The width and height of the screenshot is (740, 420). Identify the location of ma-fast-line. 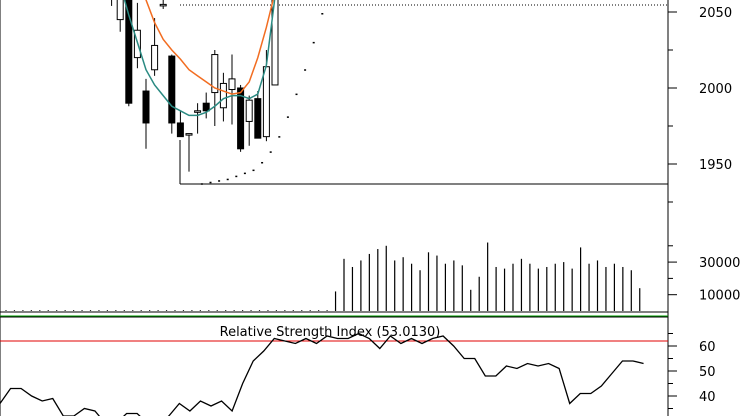
(199, 58).